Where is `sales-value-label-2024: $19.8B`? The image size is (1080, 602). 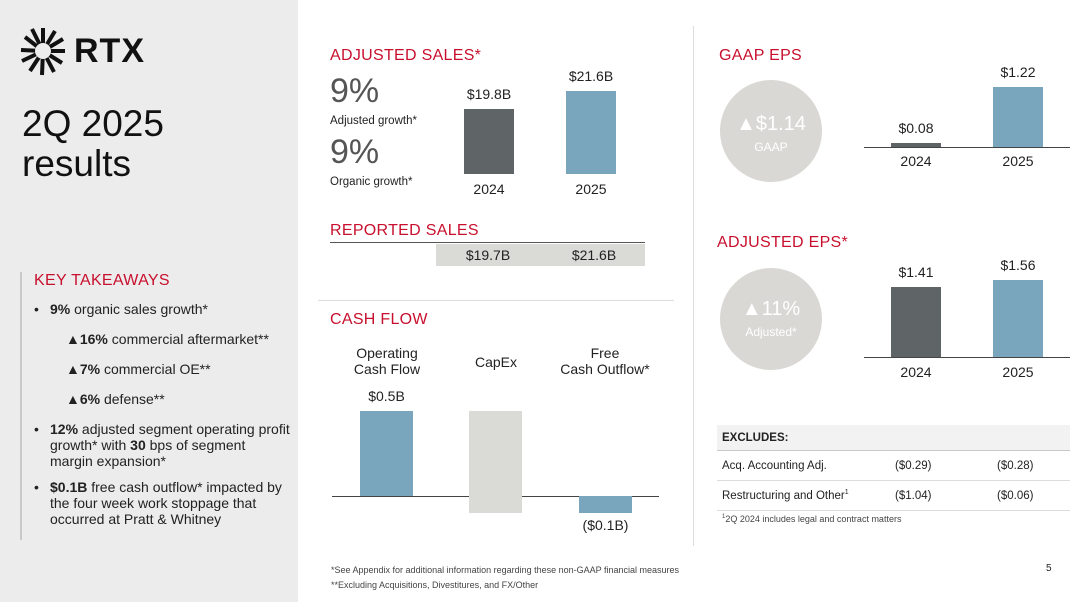 sales-value-label-2024: $19.8B is located at coordinates (489, 94).